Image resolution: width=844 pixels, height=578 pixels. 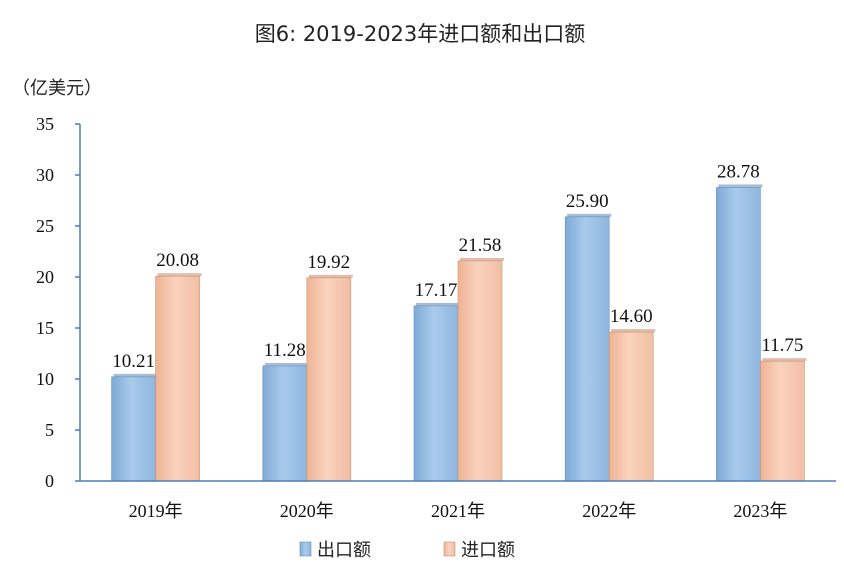 What do you see at coordinates (45, 226) in the screenshot?
I see `y-tick-label: 25` at bounding box center [45, 226].